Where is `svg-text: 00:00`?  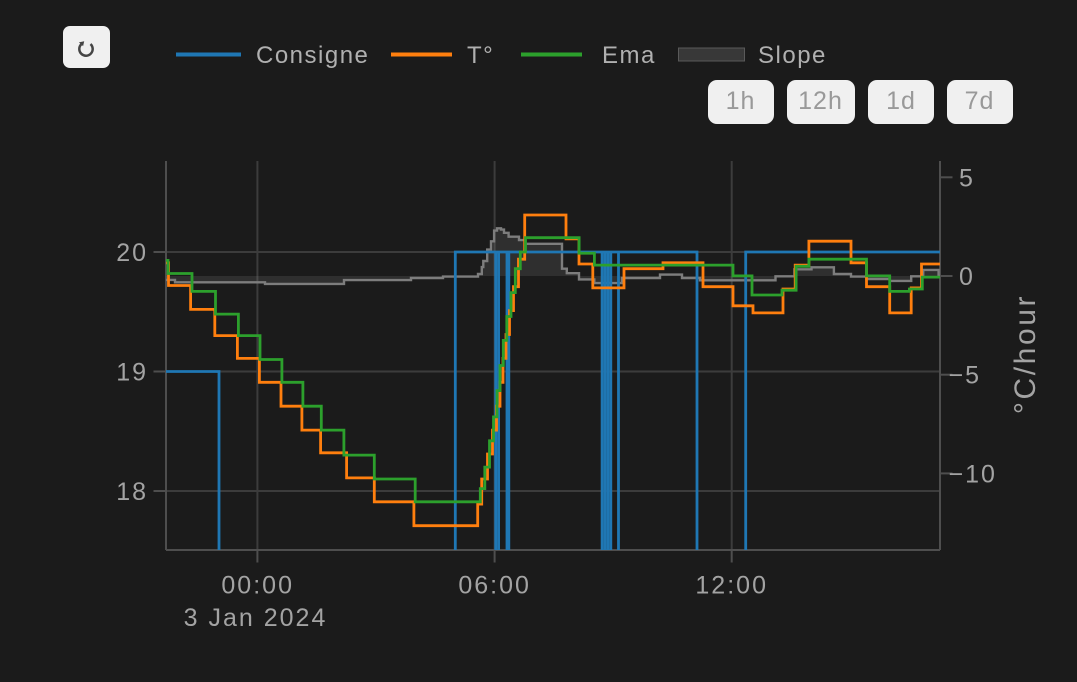
svg-text: 00:00 is located at coordinates (257, 586).